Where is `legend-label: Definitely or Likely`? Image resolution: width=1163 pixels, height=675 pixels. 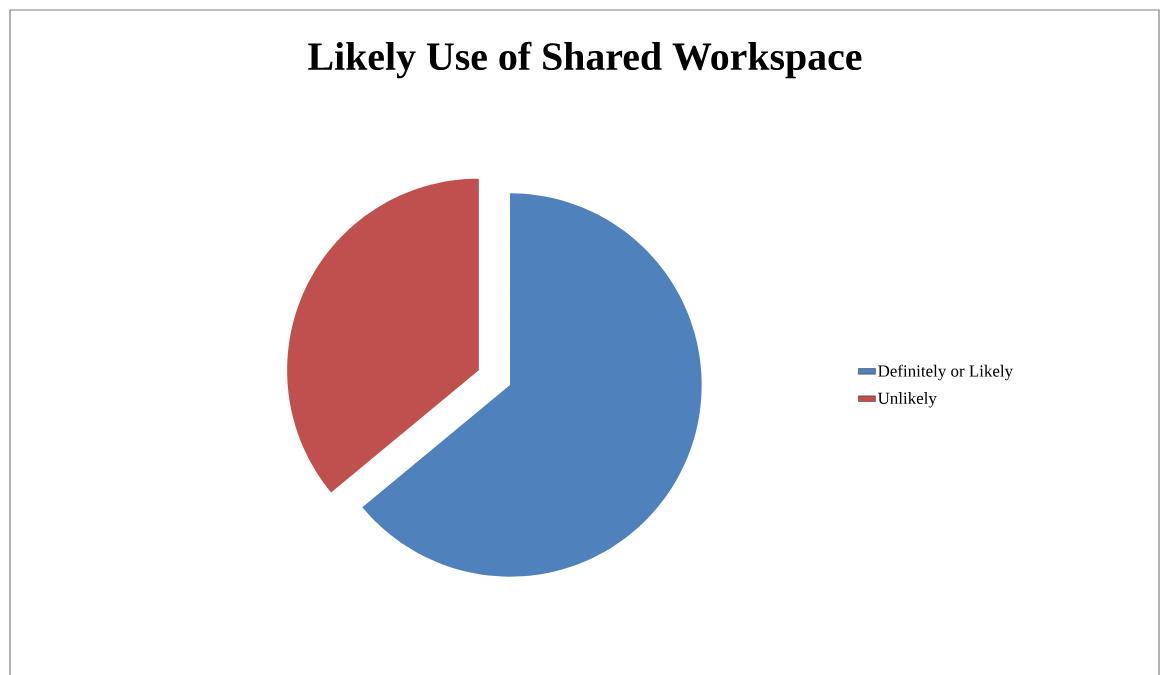
legend-label: Definitely or Likely is located at coordinates (946, 372).